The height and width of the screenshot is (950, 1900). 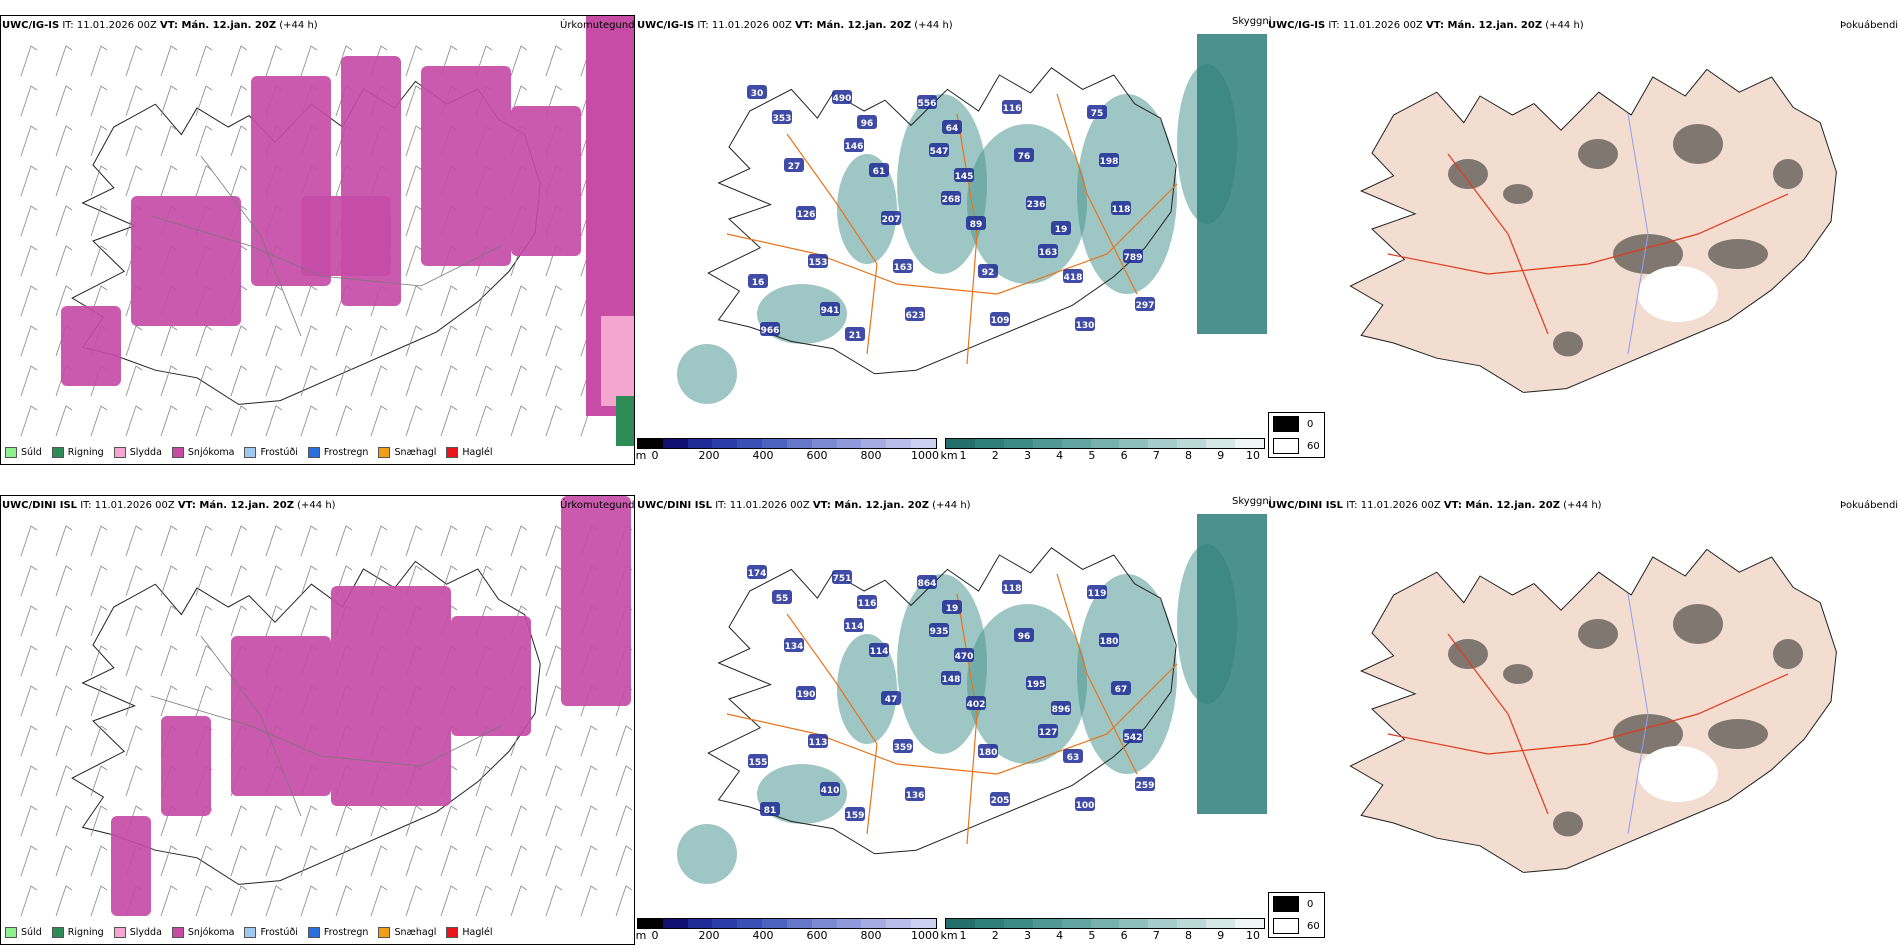 I want to click on cloud-type-label-2: Skyggni, so click(x=1252, y=501).